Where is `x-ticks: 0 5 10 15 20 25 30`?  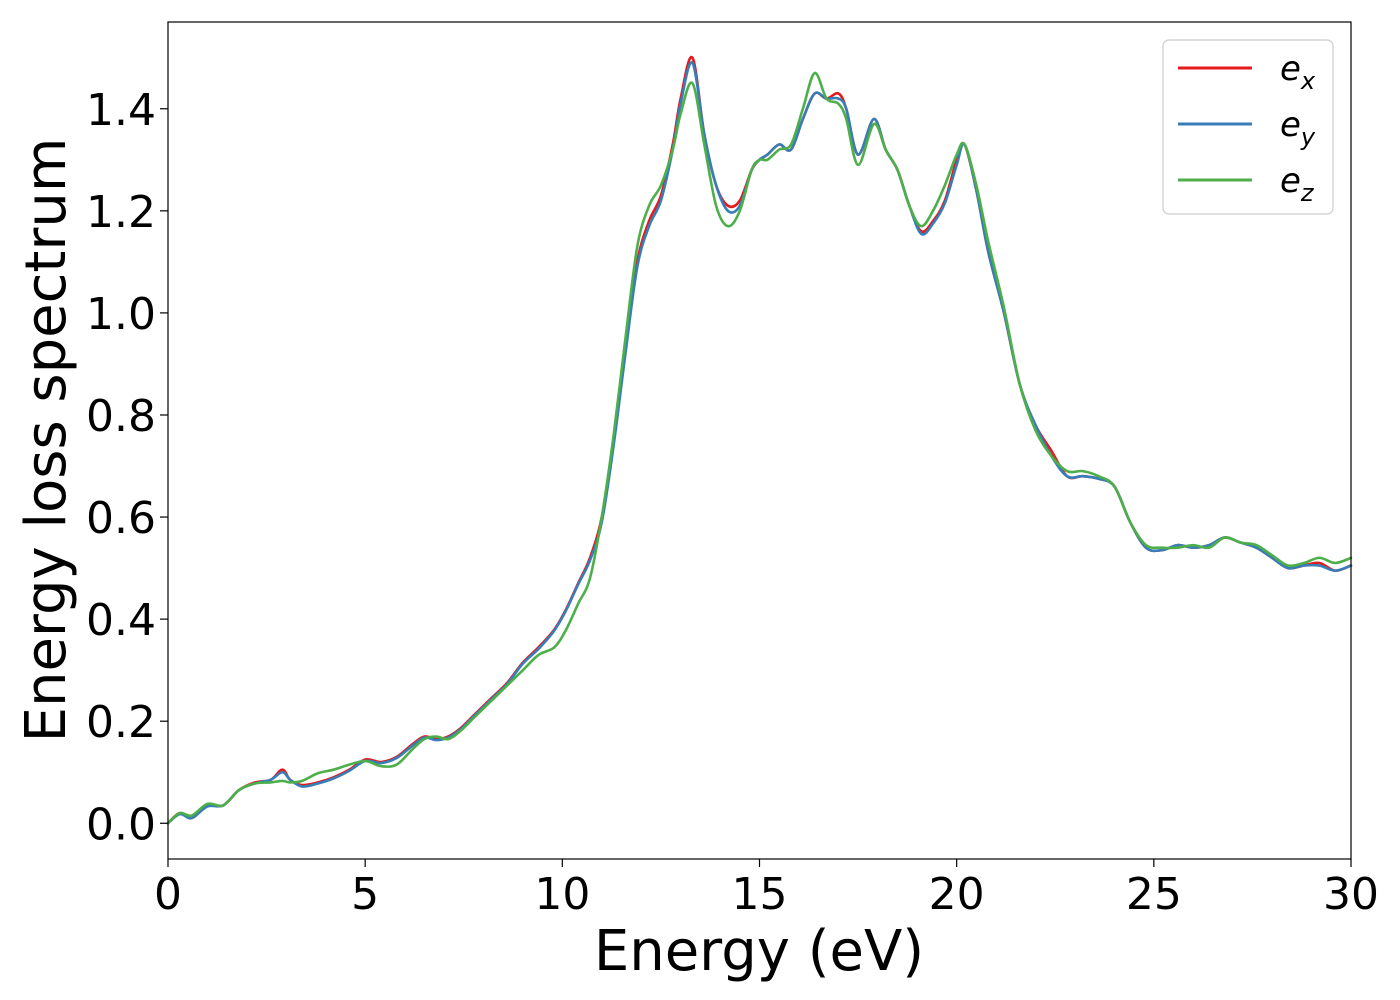 x-ticks: 0 5 10 15 20 25 30 is located at coordinates (766, 889).